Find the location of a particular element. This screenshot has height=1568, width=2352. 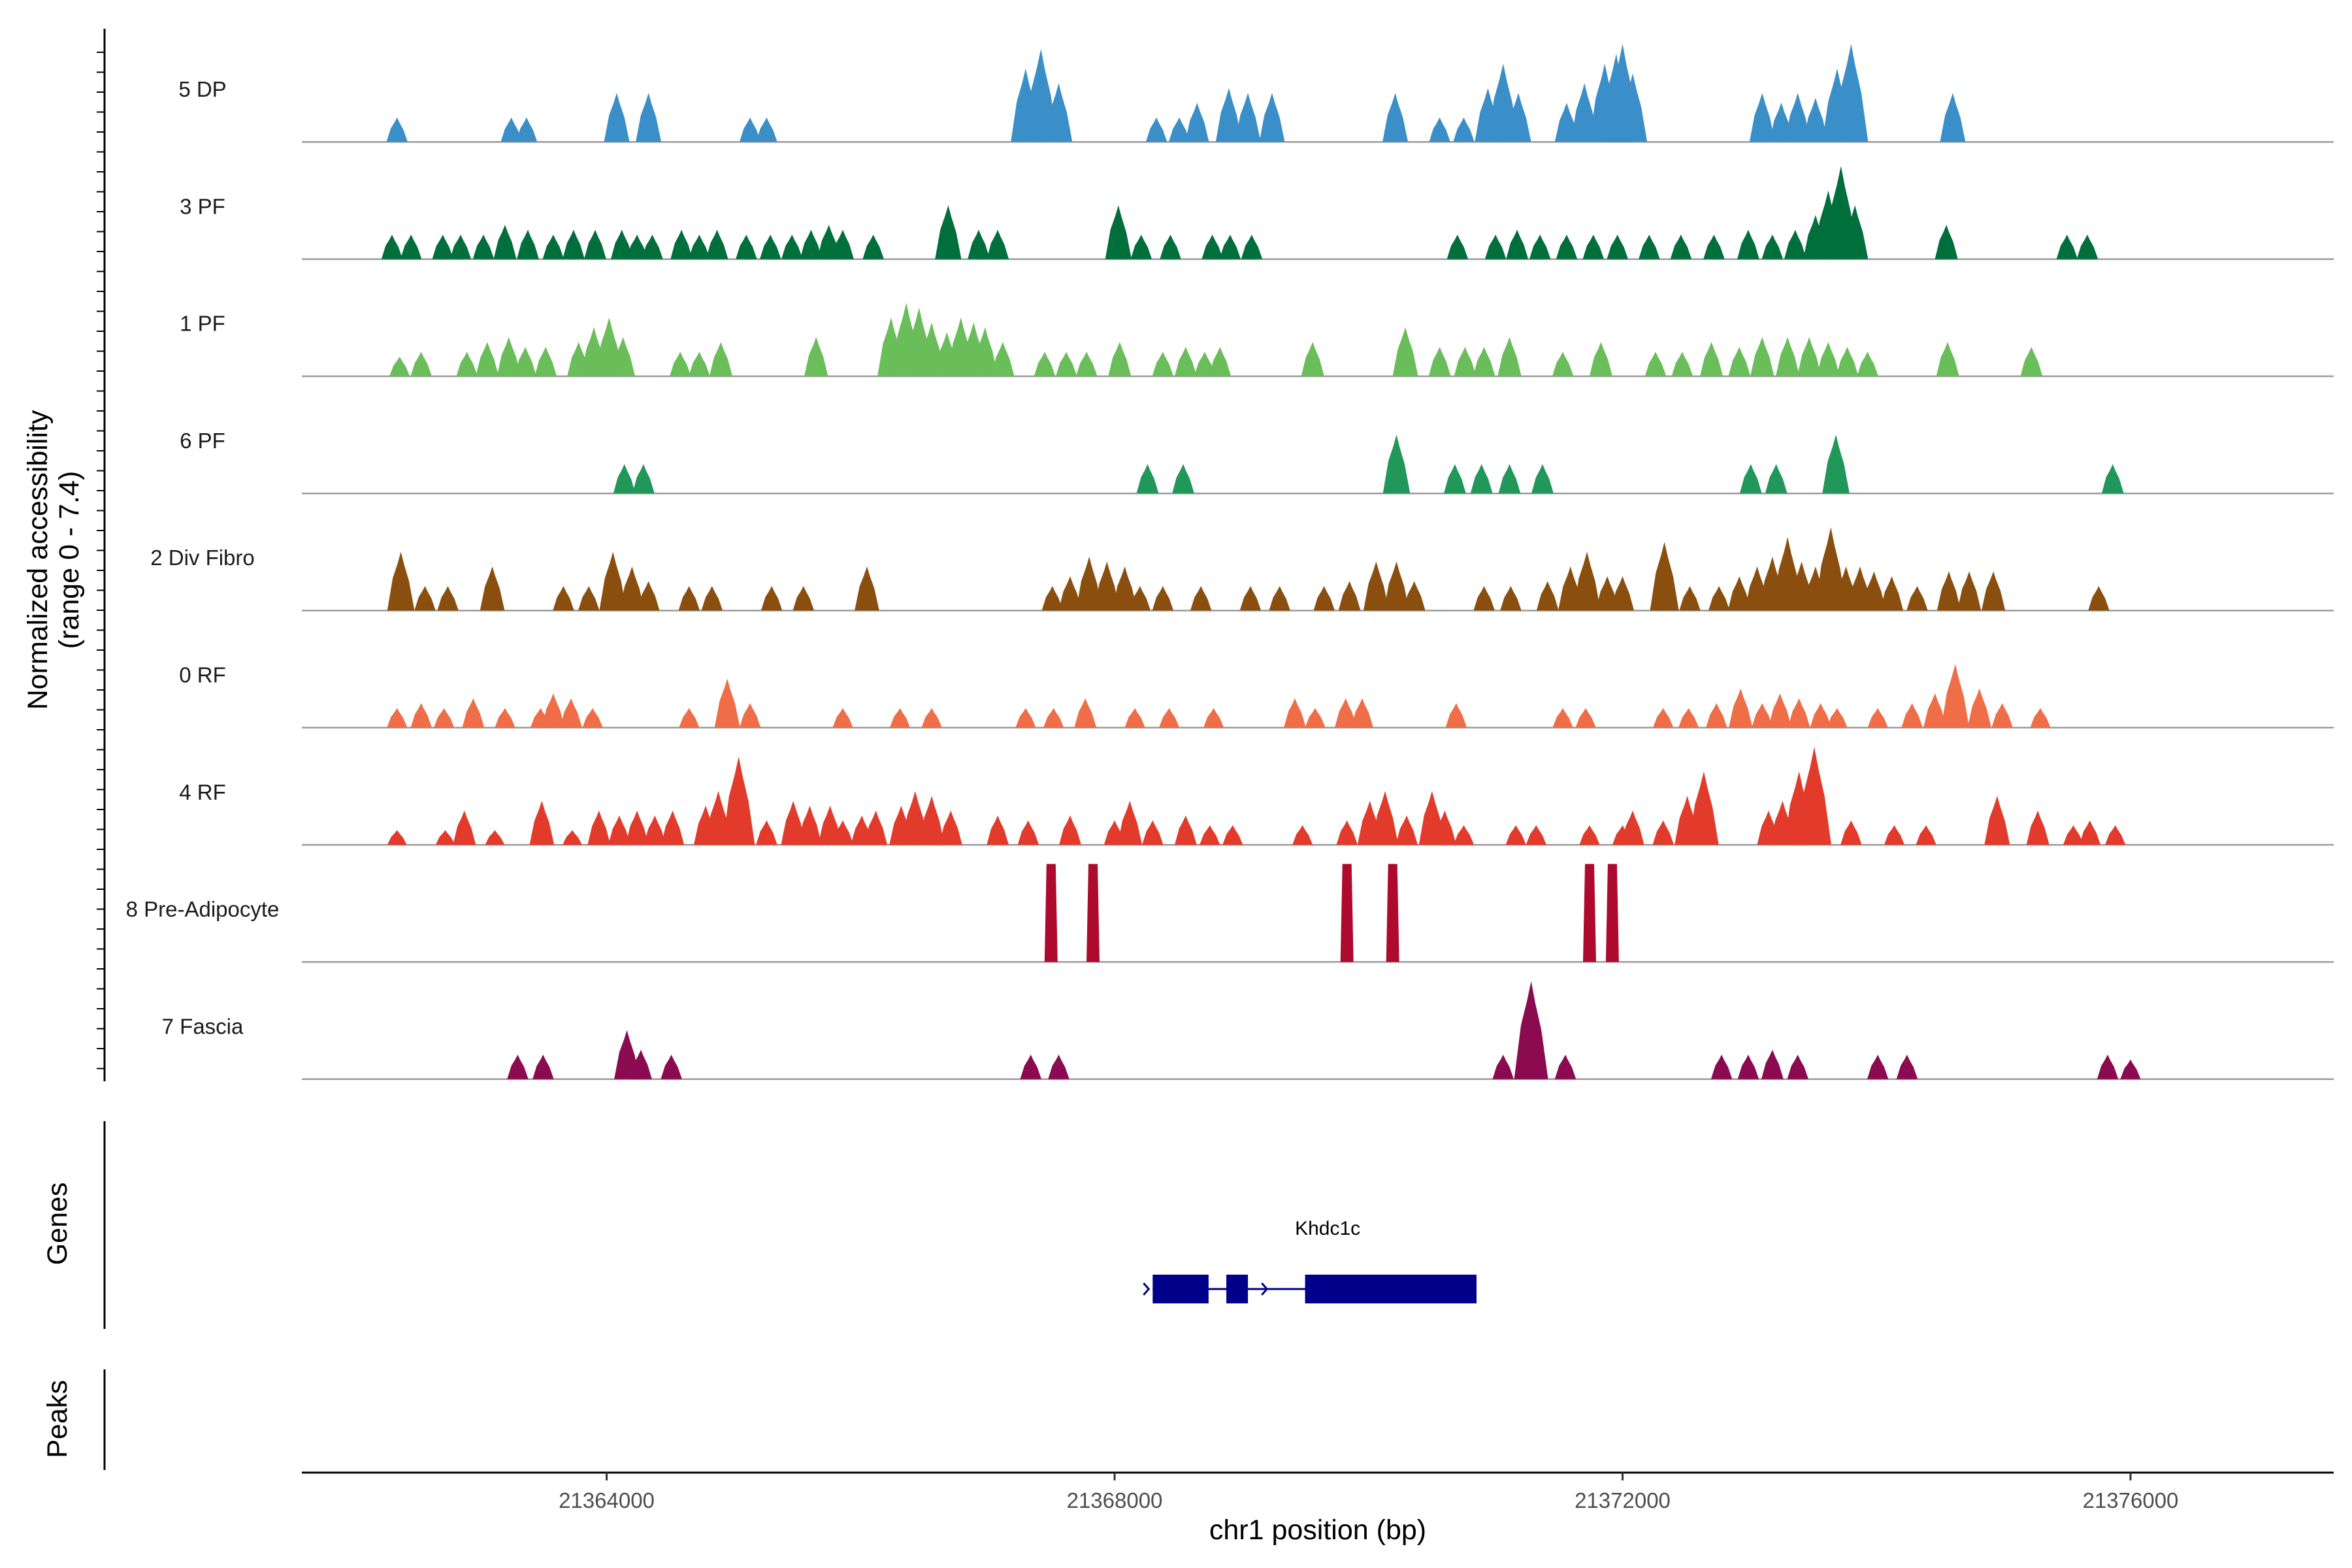

track-0-rf: 0 RF is located at coordinates (1256, 696).